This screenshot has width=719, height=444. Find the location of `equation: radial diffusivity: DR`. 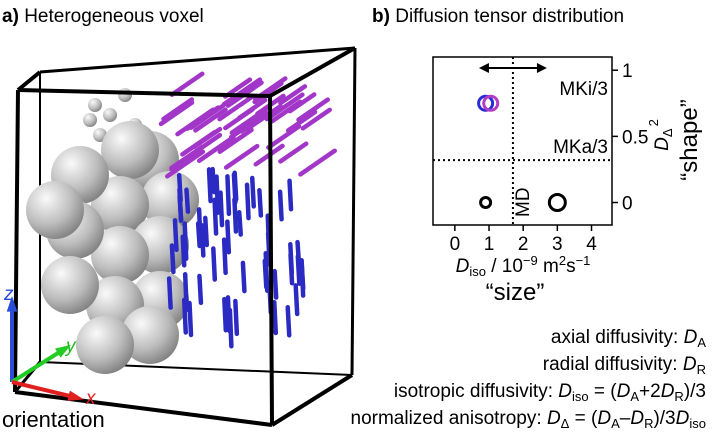

equation: radial diffusivity: DR is located at coordinates (624, 365).